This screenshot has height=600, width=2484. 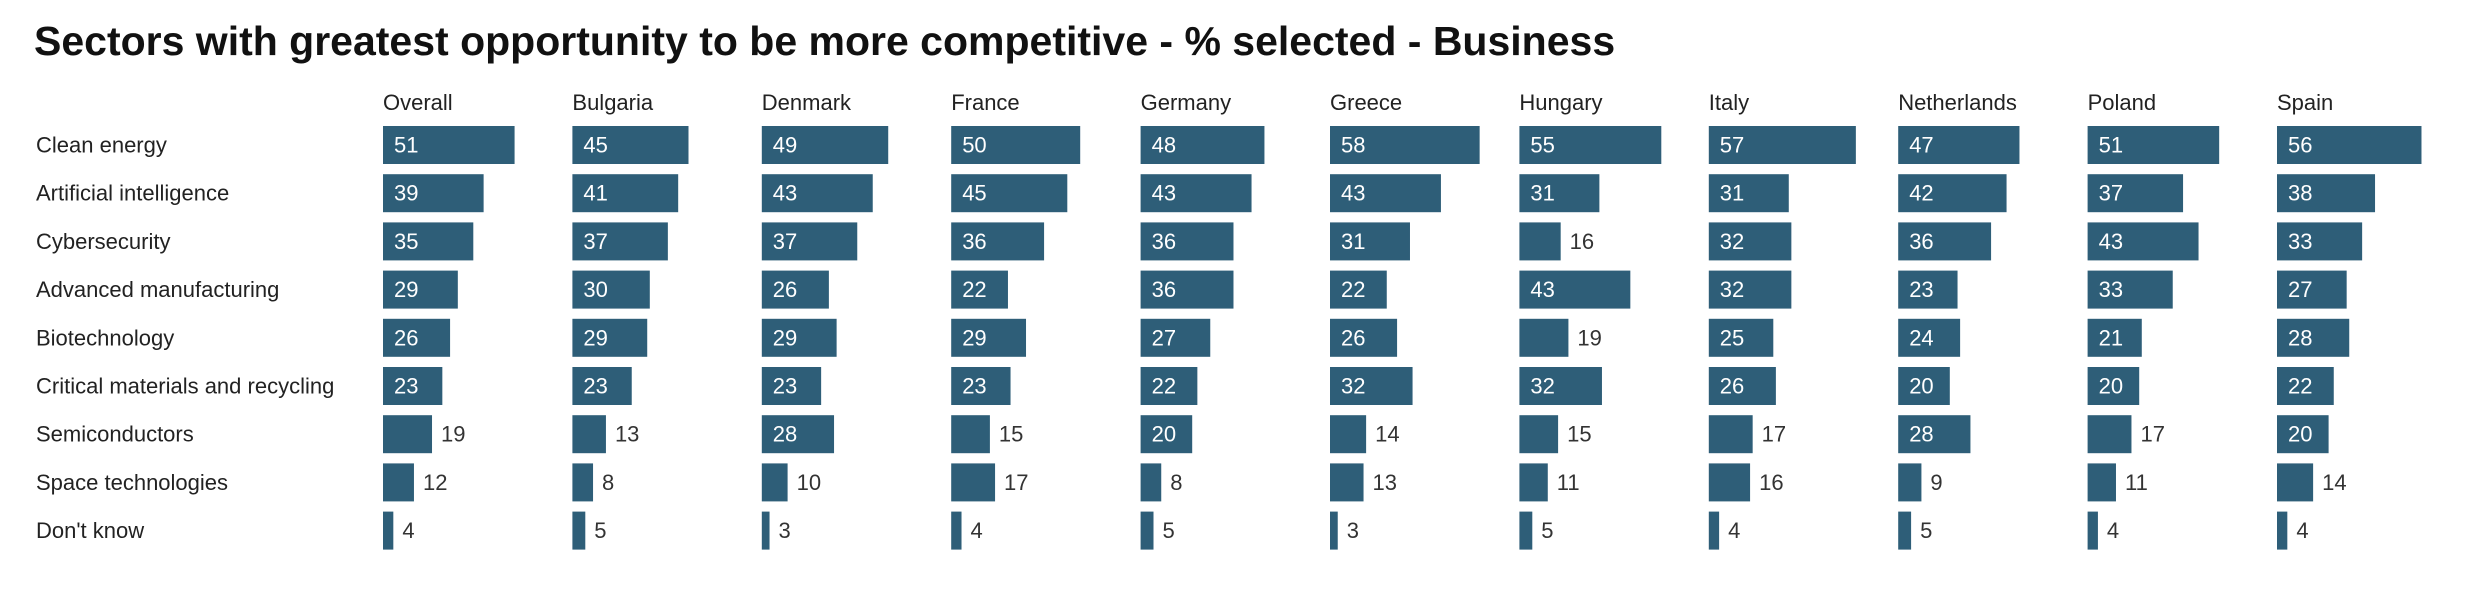 I want to click on data-label: 48, so click(x=1164, y=145).